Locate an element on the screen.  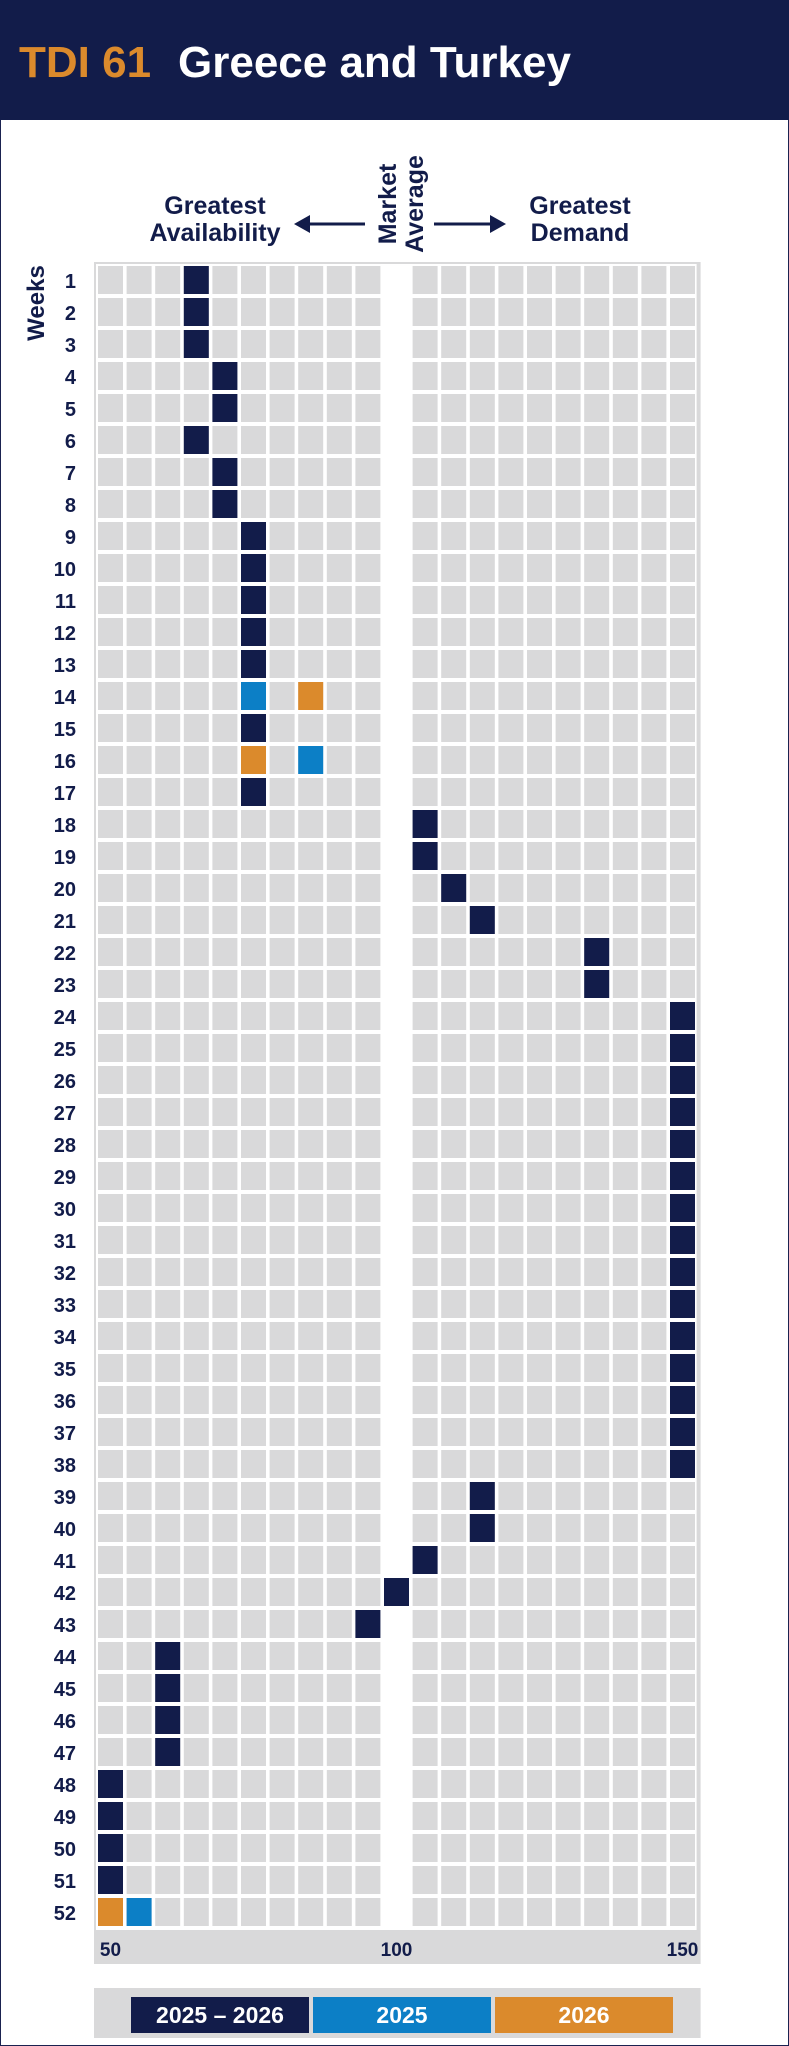
week-label: 36 is located at coordinates (65, 1402).